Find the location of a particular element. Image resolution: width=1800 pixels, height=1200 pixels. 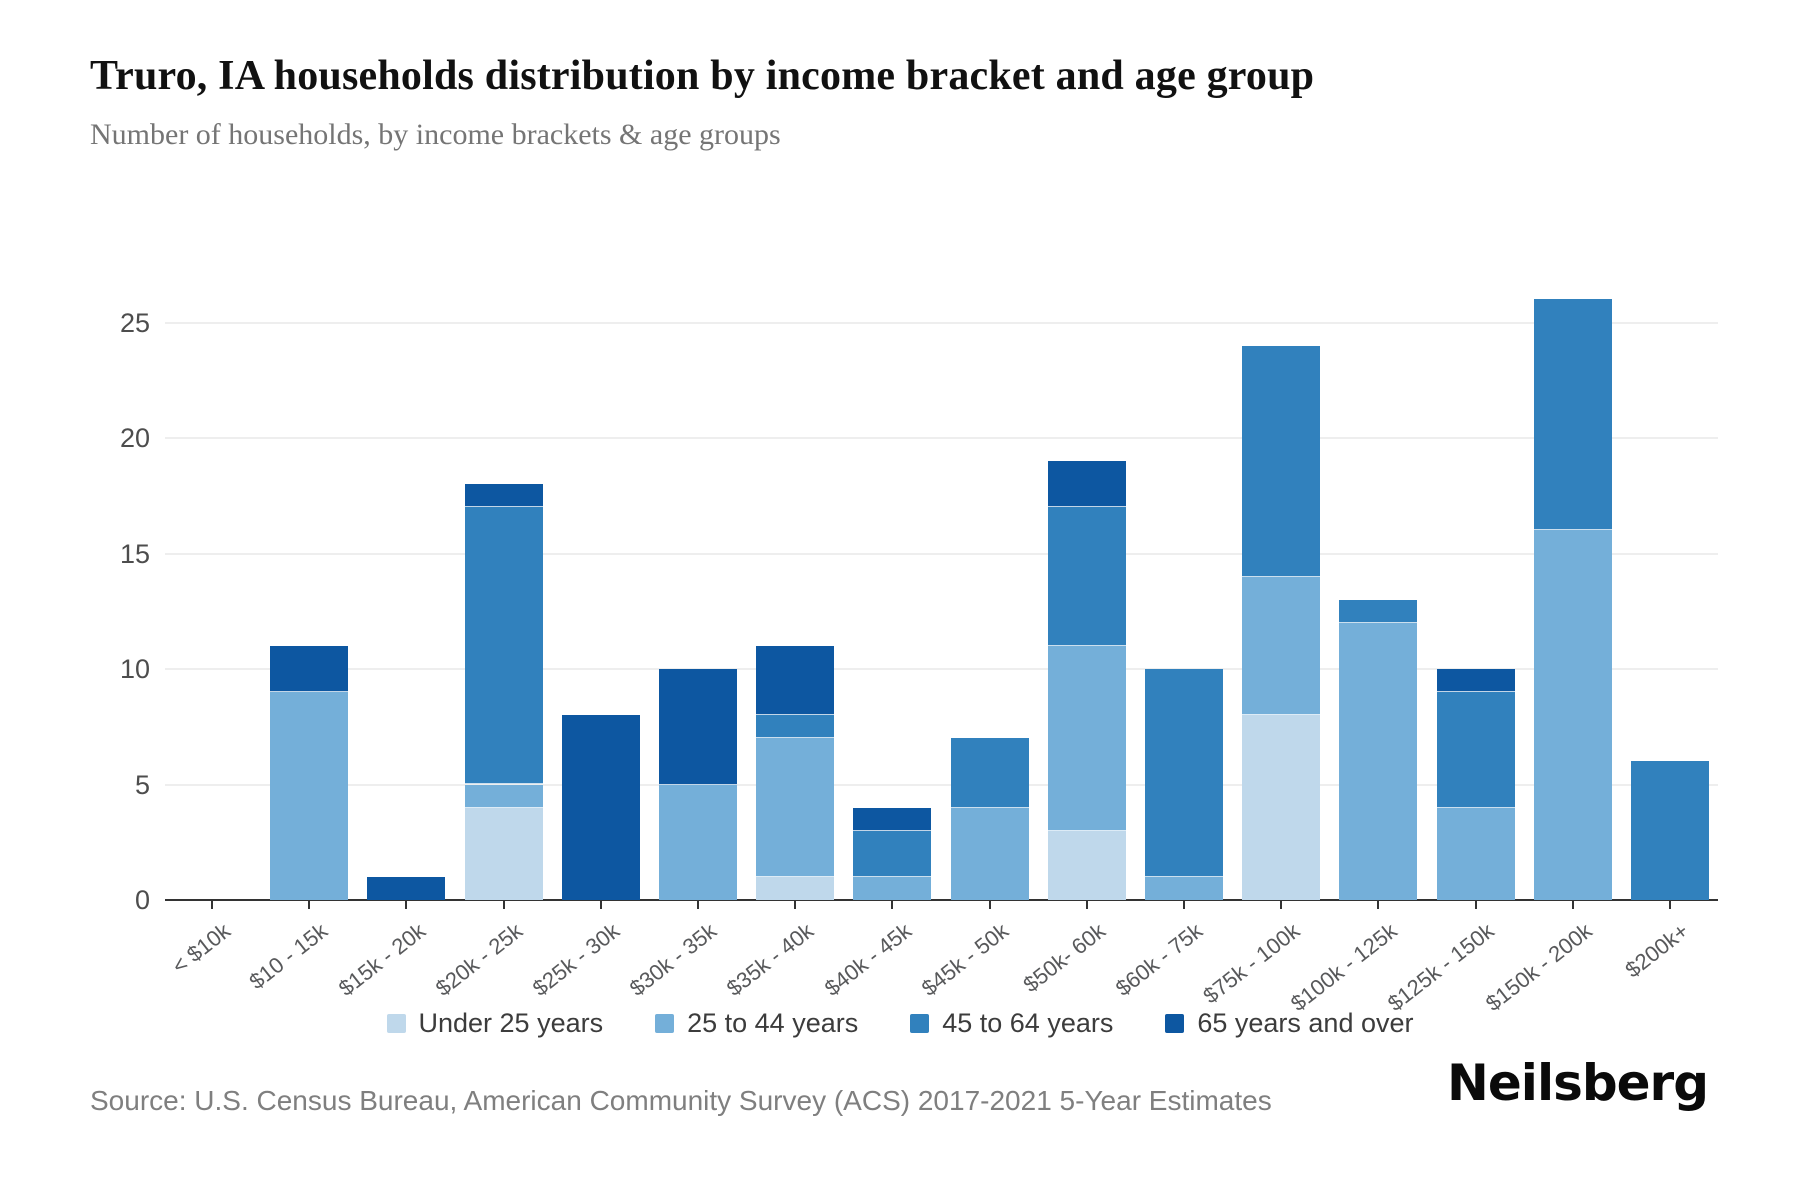

x-axis-category-label: $35k - 40k is located at coordinates (770, 959).